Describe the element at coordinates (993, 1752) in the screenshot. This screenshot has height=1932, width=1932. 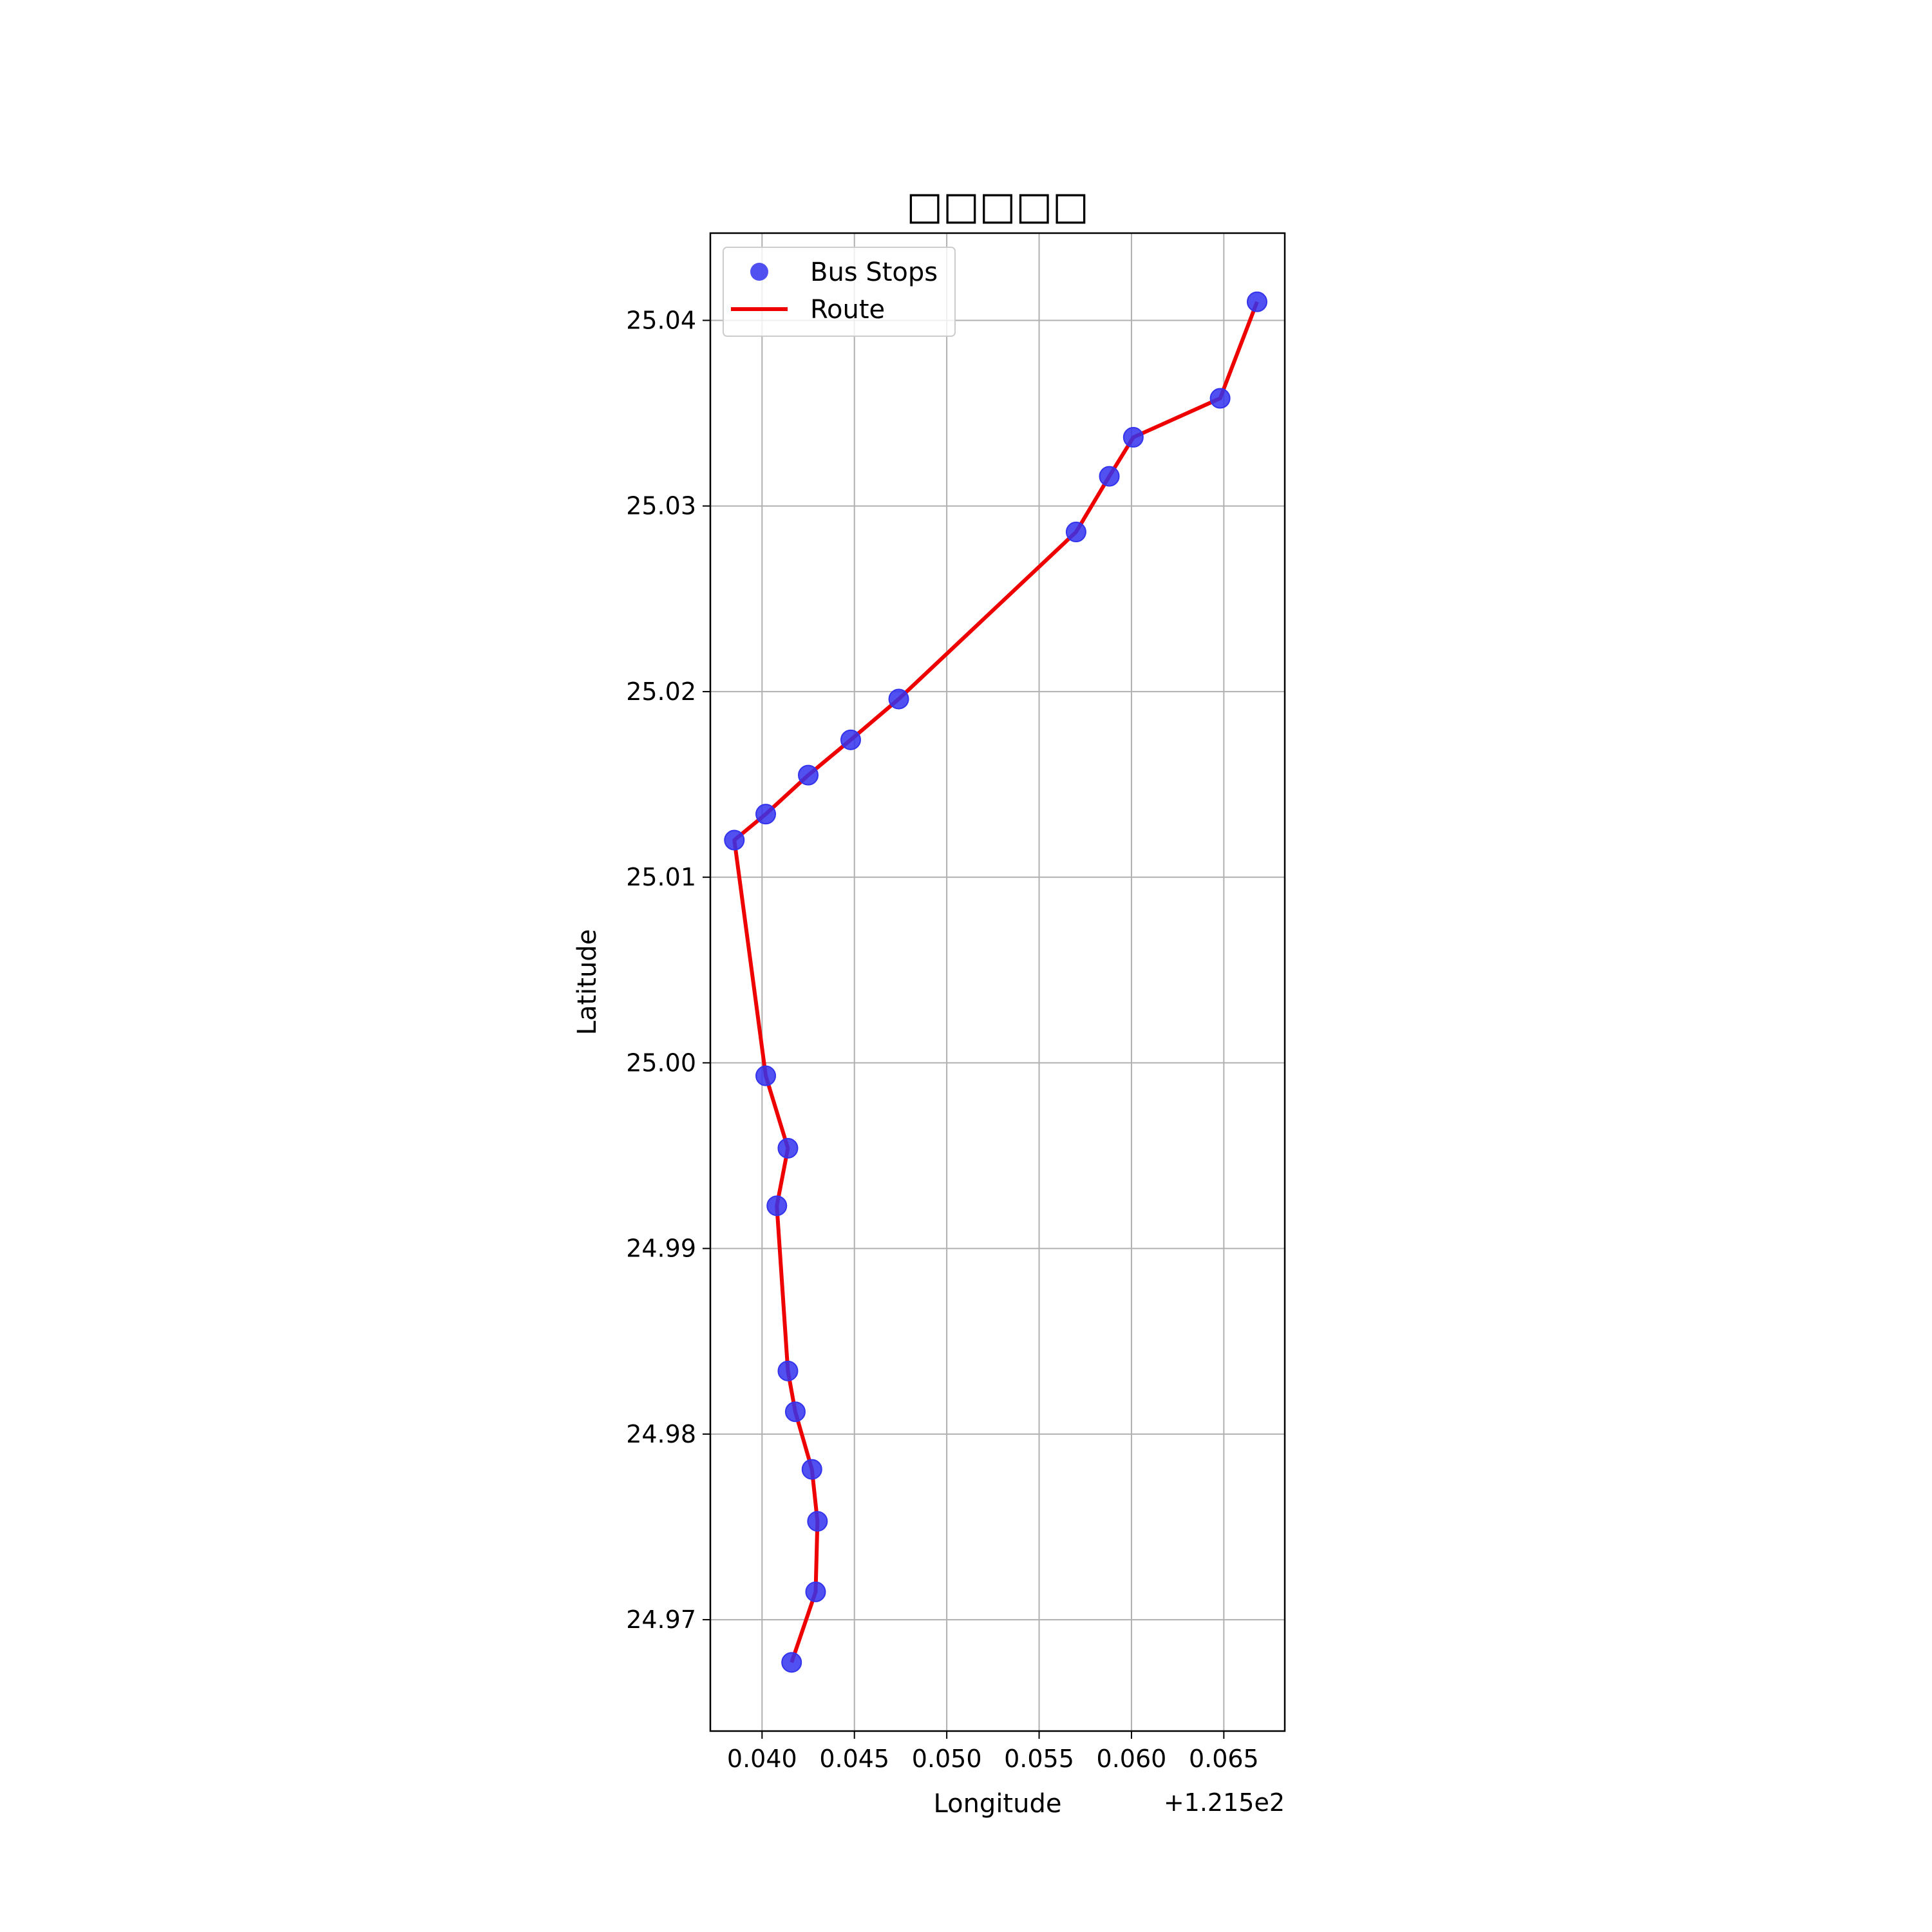
I see `x-axis-ticks: 0.040 0.045 0.050 0.055 0.060 0.065` at that location.